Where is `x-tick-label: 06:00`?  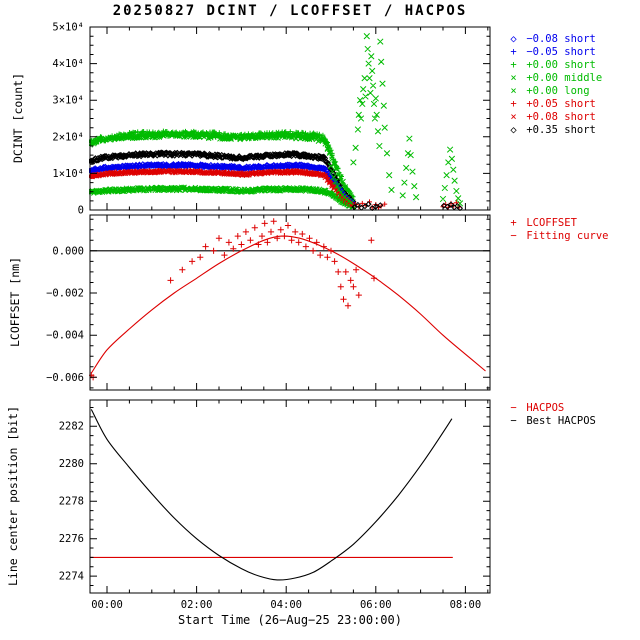 x-tick-label: 06:00 is located at coordinates (376, 605).